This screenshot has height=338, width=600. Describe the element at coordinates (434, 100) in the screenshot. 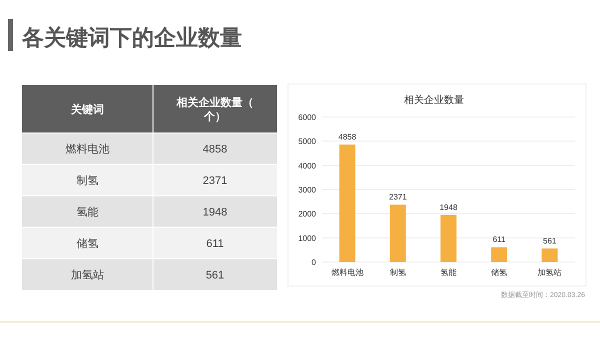

I see `chart-title: 相关企业数量` at that location.